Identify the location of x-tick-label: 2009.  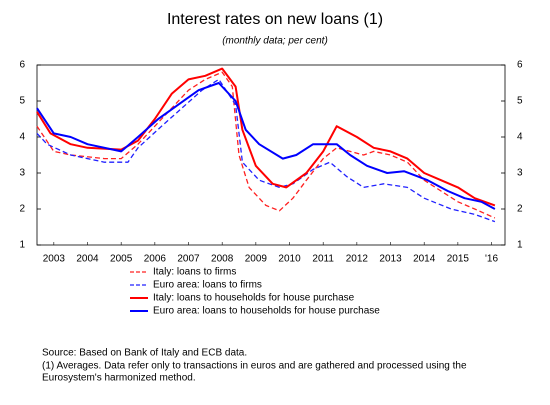
(256, 259).